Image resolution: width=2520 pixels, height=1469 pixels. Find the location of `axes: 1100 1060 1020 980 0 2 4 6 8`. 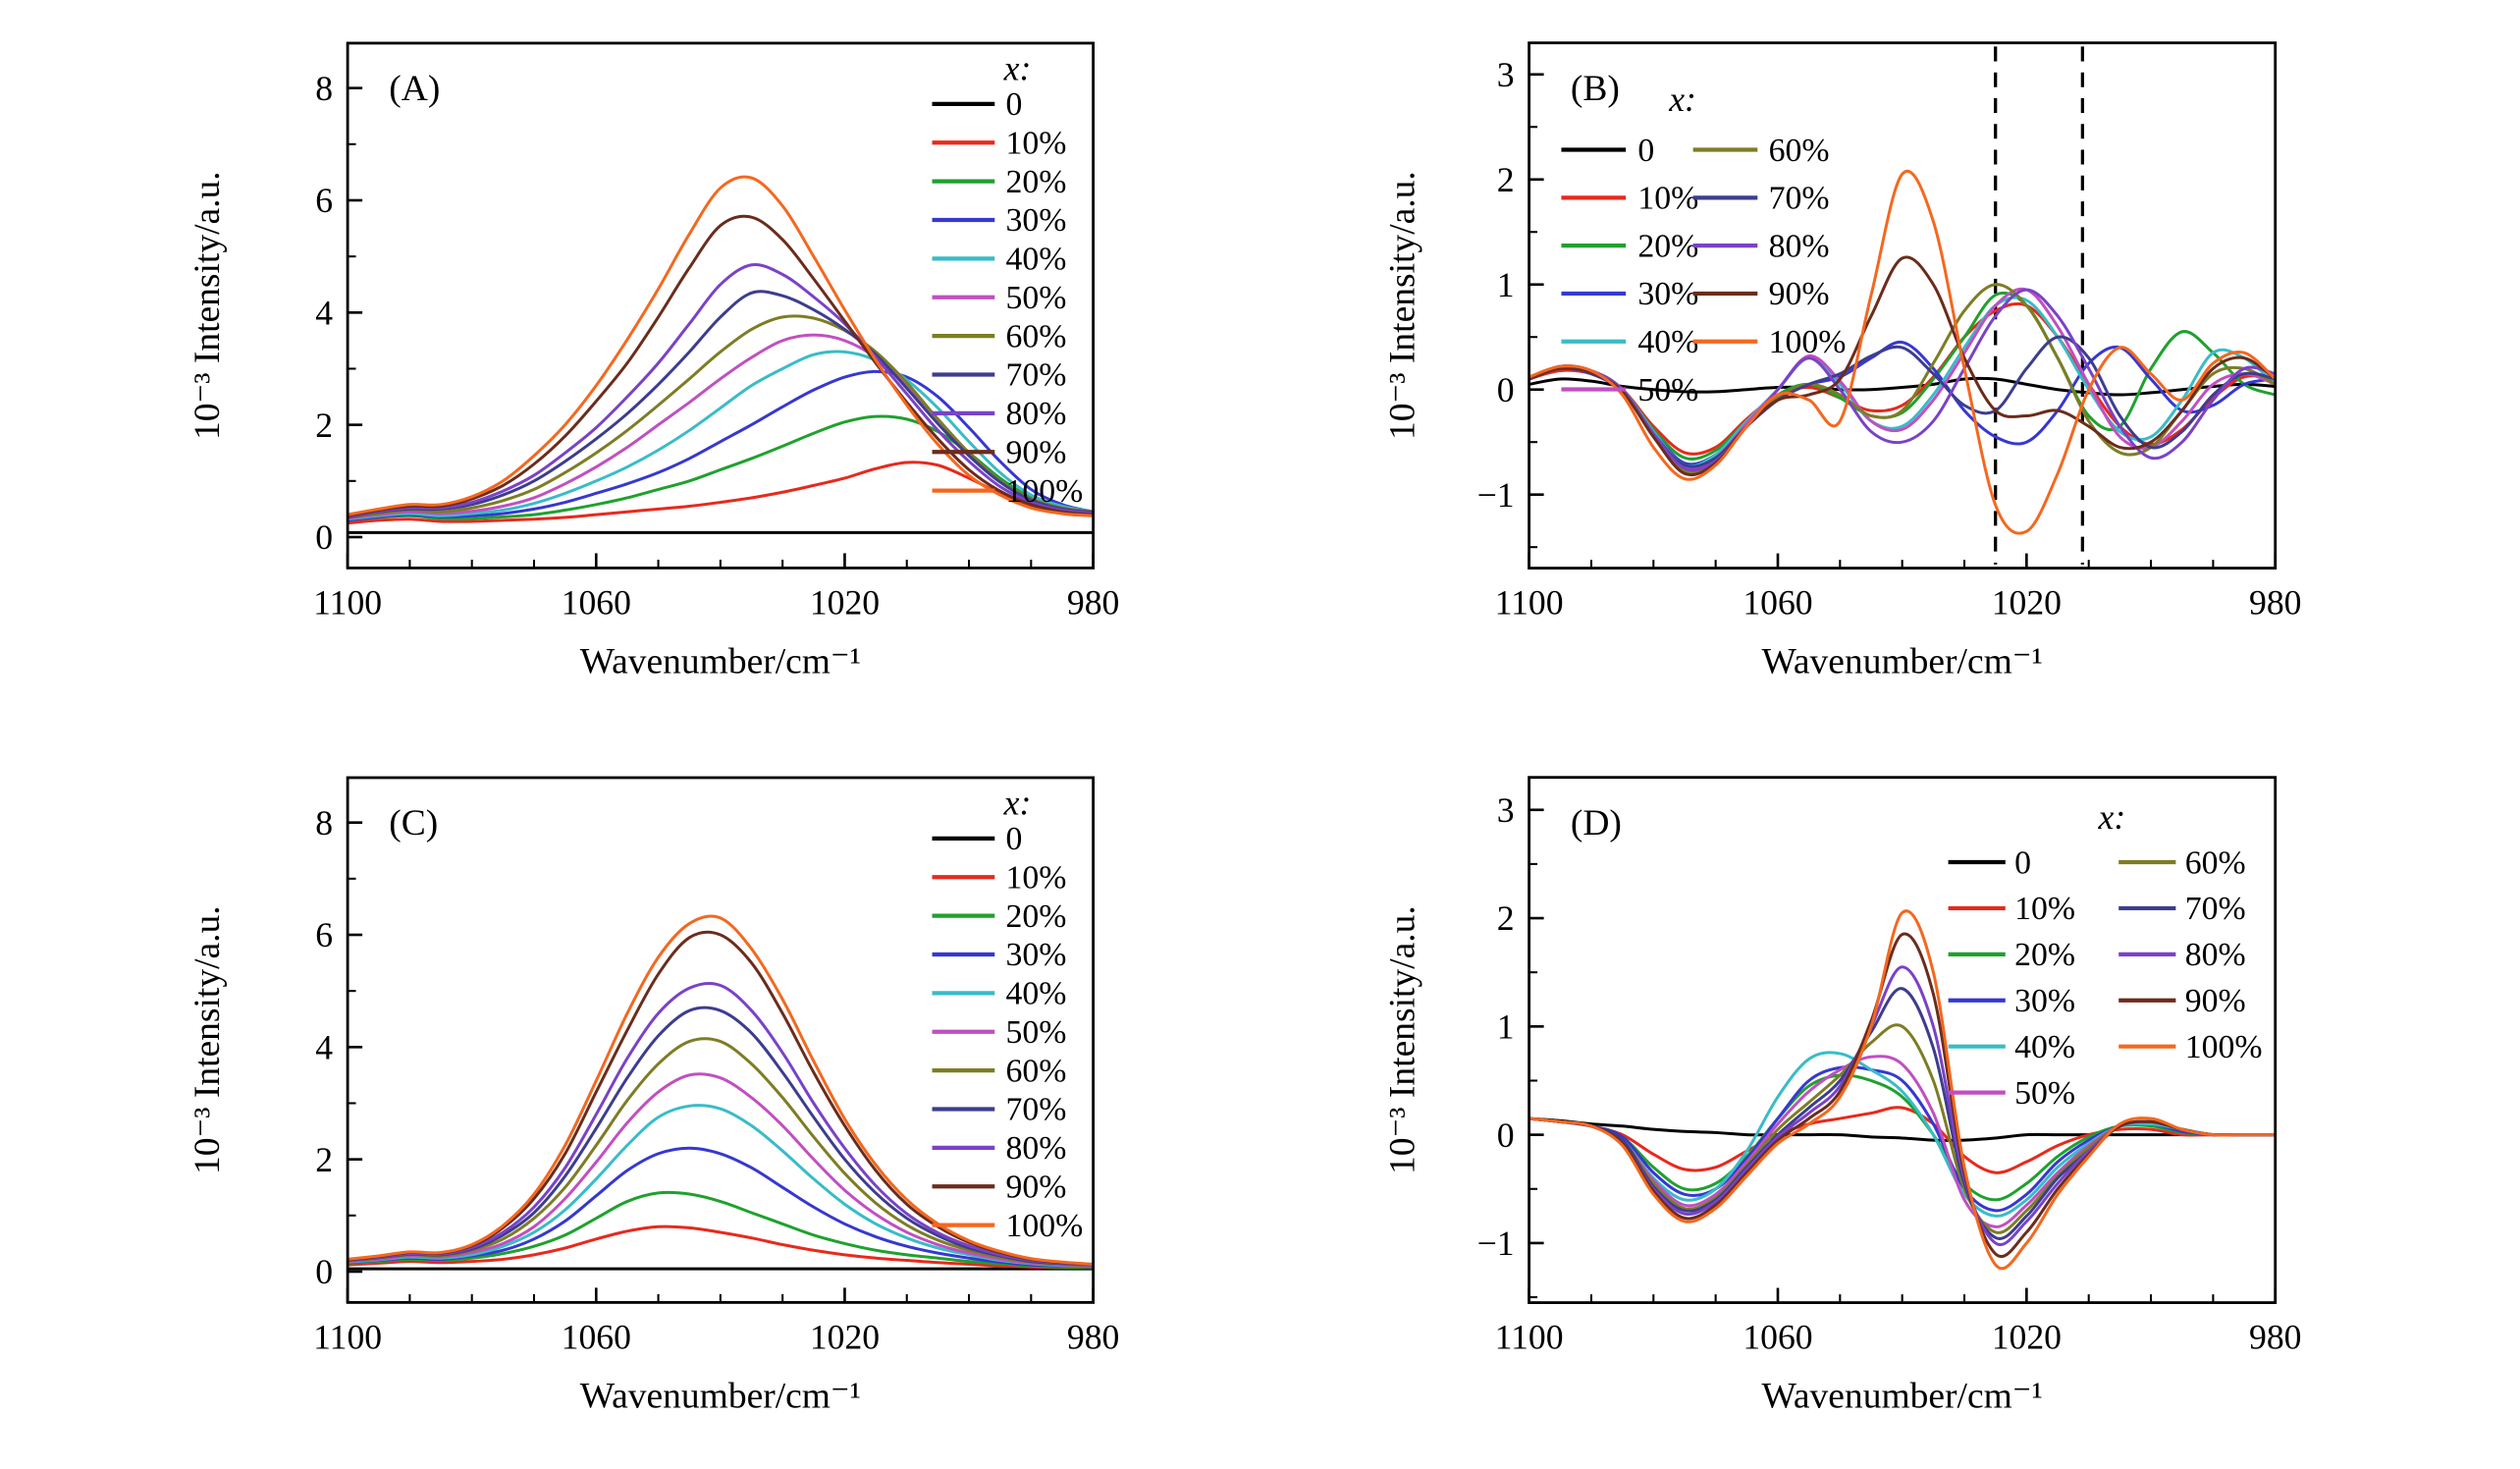

axes: 1100 1060 1020 980 0 2 4 6 8 is located at coordinates (716, 1079).